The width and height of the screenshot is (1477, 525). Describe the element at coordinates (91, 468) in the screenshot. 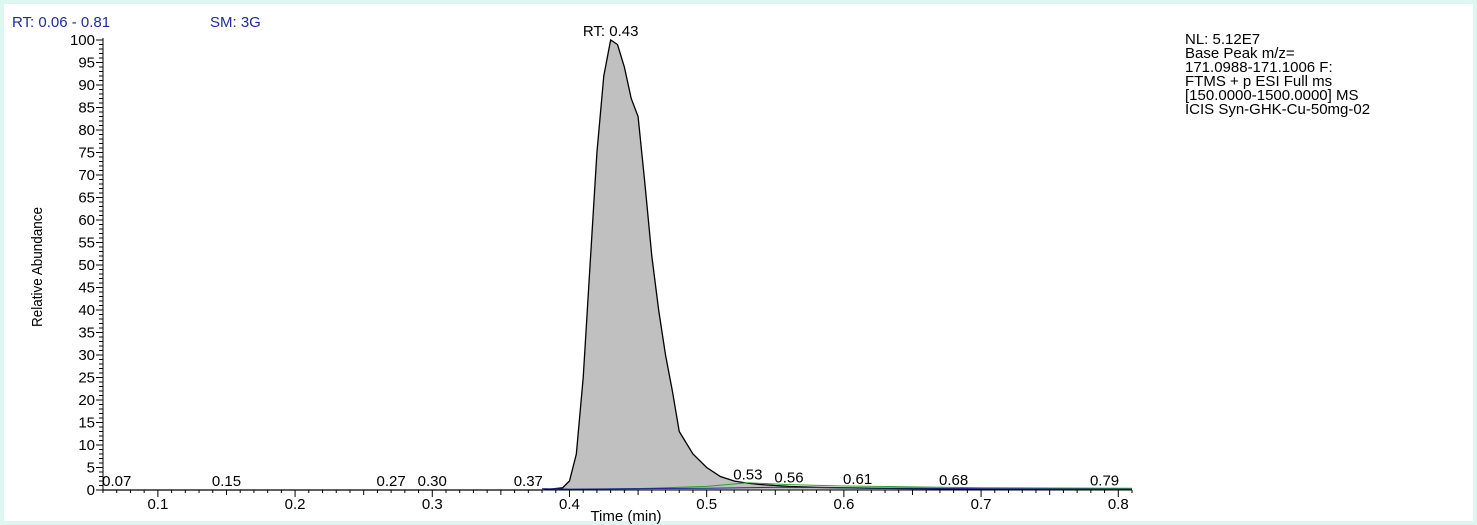

I see `y-tick-label: 5` at that location.